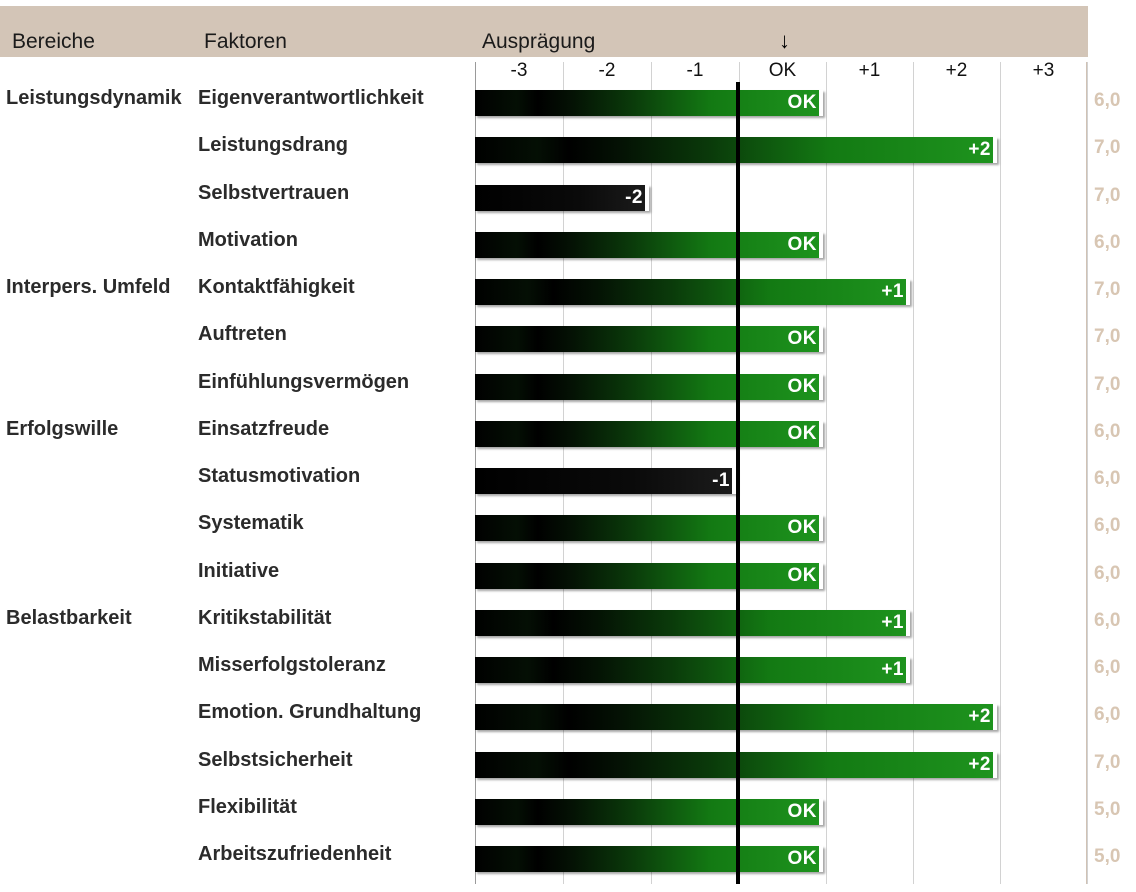 The width and height of the screenshot is (1136, 892). Describe the element at coordinates (607, 70) in the screenshot. I see `scale-tick-label: -2` at that location.